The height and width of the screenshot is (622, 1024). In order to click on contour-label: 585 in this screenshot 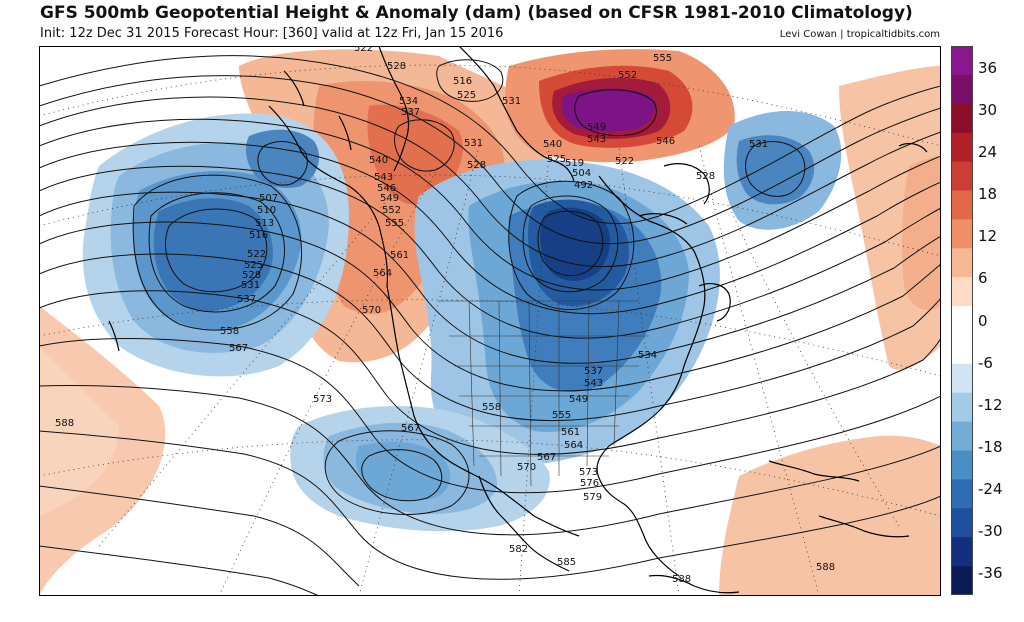, I will do `click(566, 562)`.